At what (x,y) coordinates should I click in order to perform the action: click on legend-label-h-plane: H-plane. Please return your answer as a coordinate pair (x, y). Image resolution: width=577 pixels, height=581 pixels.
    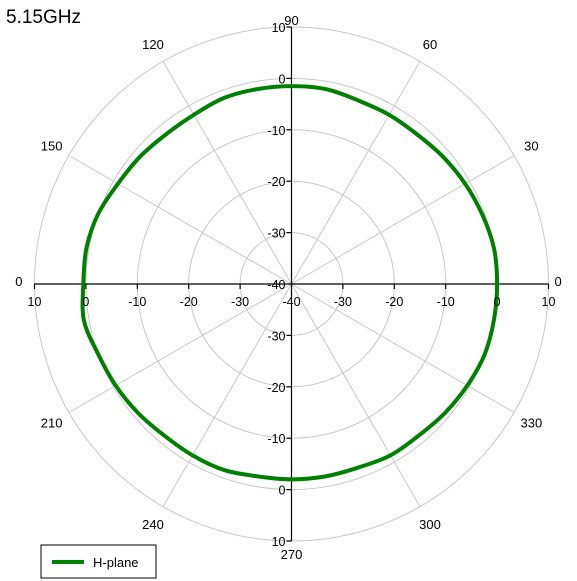
    Looking at the image, I should click on (116, 562).